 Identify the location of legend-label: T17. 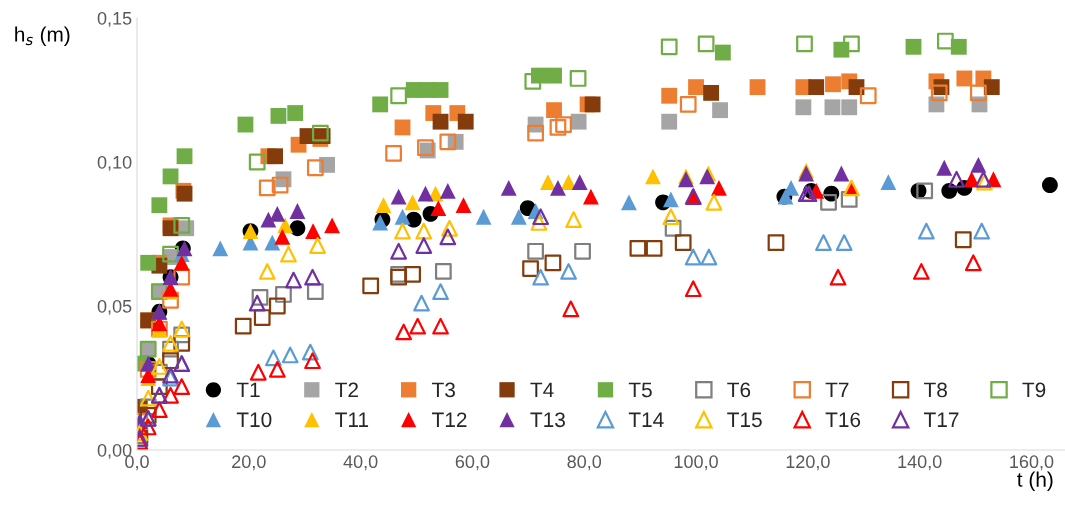
(941, 419).